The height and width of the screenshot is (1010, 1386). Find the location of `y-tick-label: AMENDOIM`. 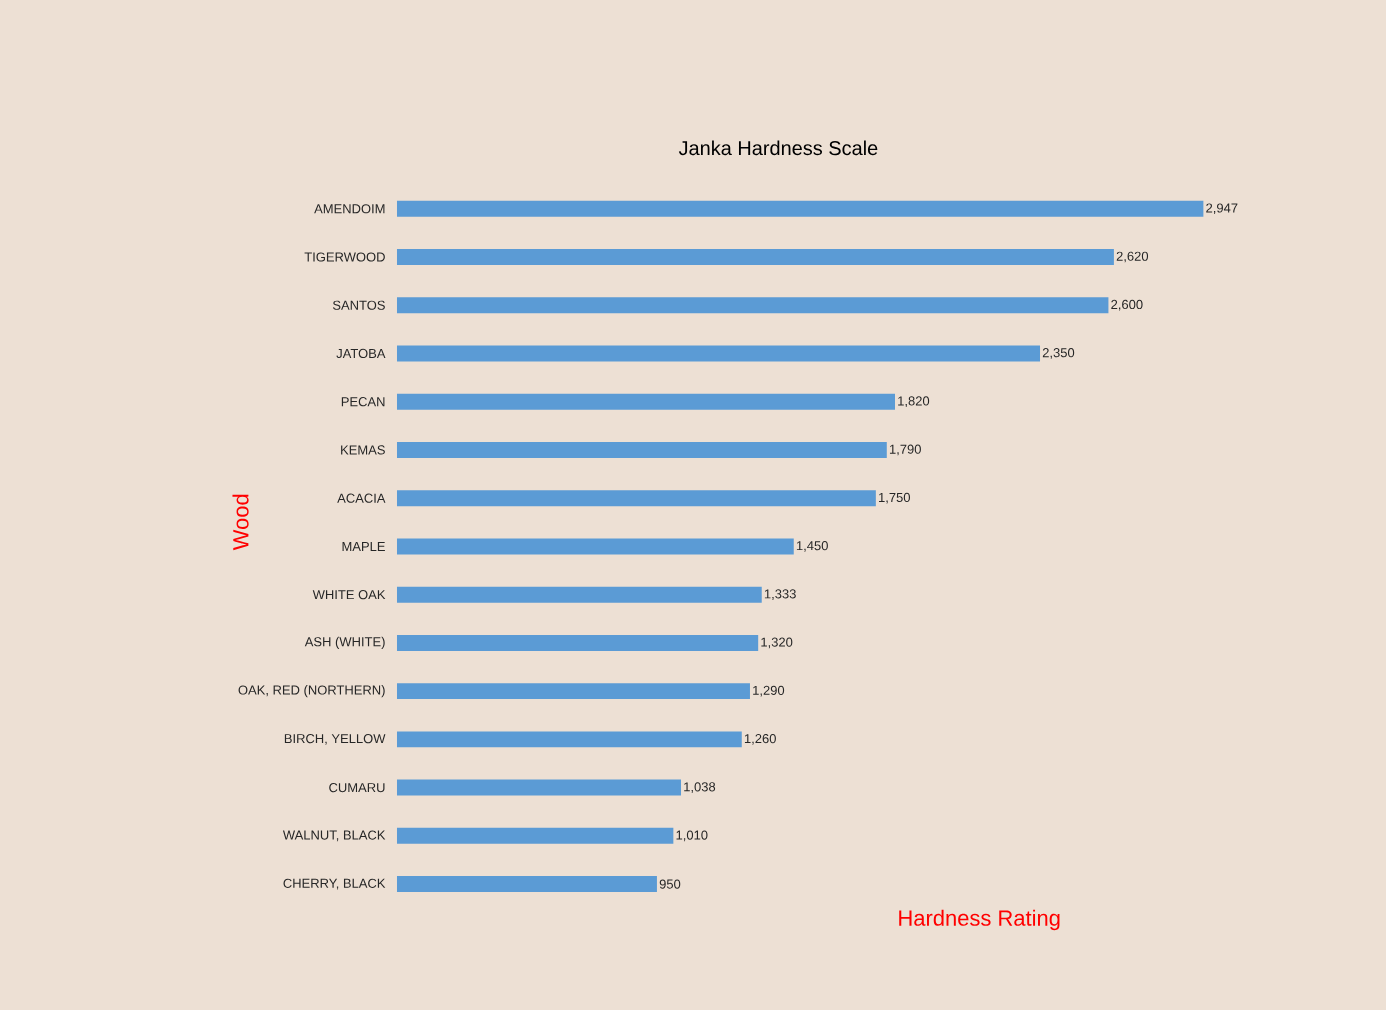

y-tick-label: AMENDOIM is located at coordinates (349, 209).